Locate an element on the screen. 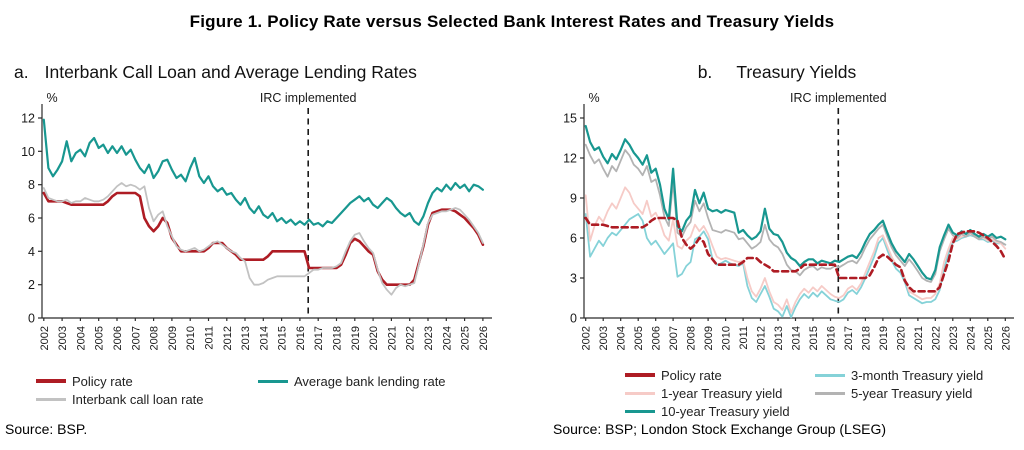 The width and height of the screenshot is (1024, 450). series-10-year-treasury-yield is located at coordinates (795, 202).